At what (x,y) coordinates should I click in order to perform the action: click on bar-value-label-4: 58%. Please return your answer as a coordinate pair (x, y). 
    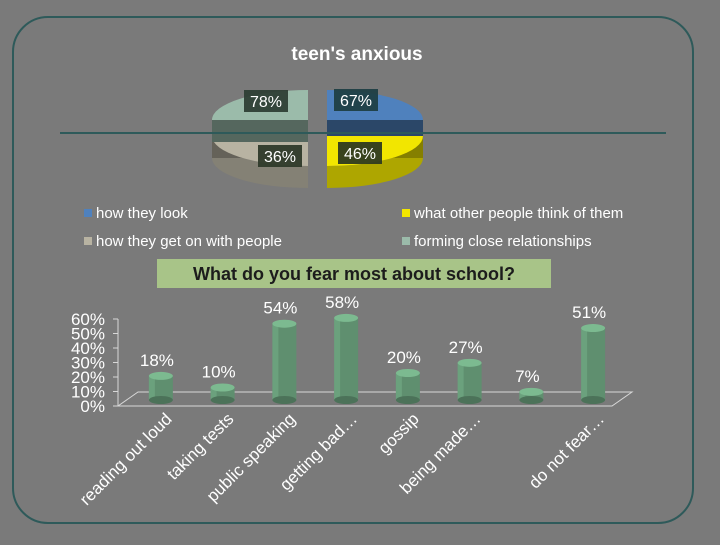
    Looking at the image, I should click on (342, 302).